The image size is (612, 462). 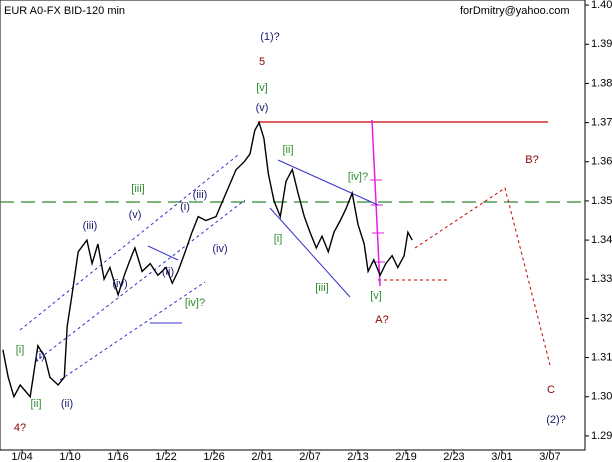 What do you see at coordinates (64, 11) in the screenshot?
I see `chart-title: EUR A0-FX BID-120 min` at bounding box center [64, 11].